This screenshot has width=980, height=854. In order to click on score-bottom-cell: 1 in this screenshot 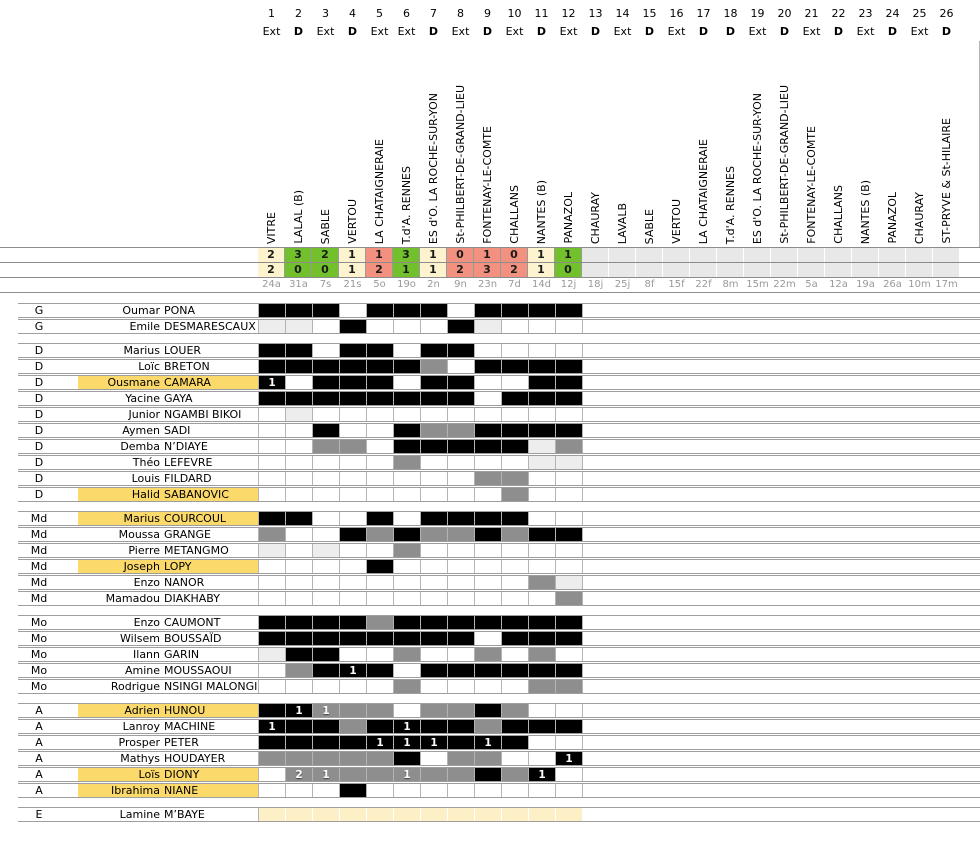, I will do `click(352, 270)`.